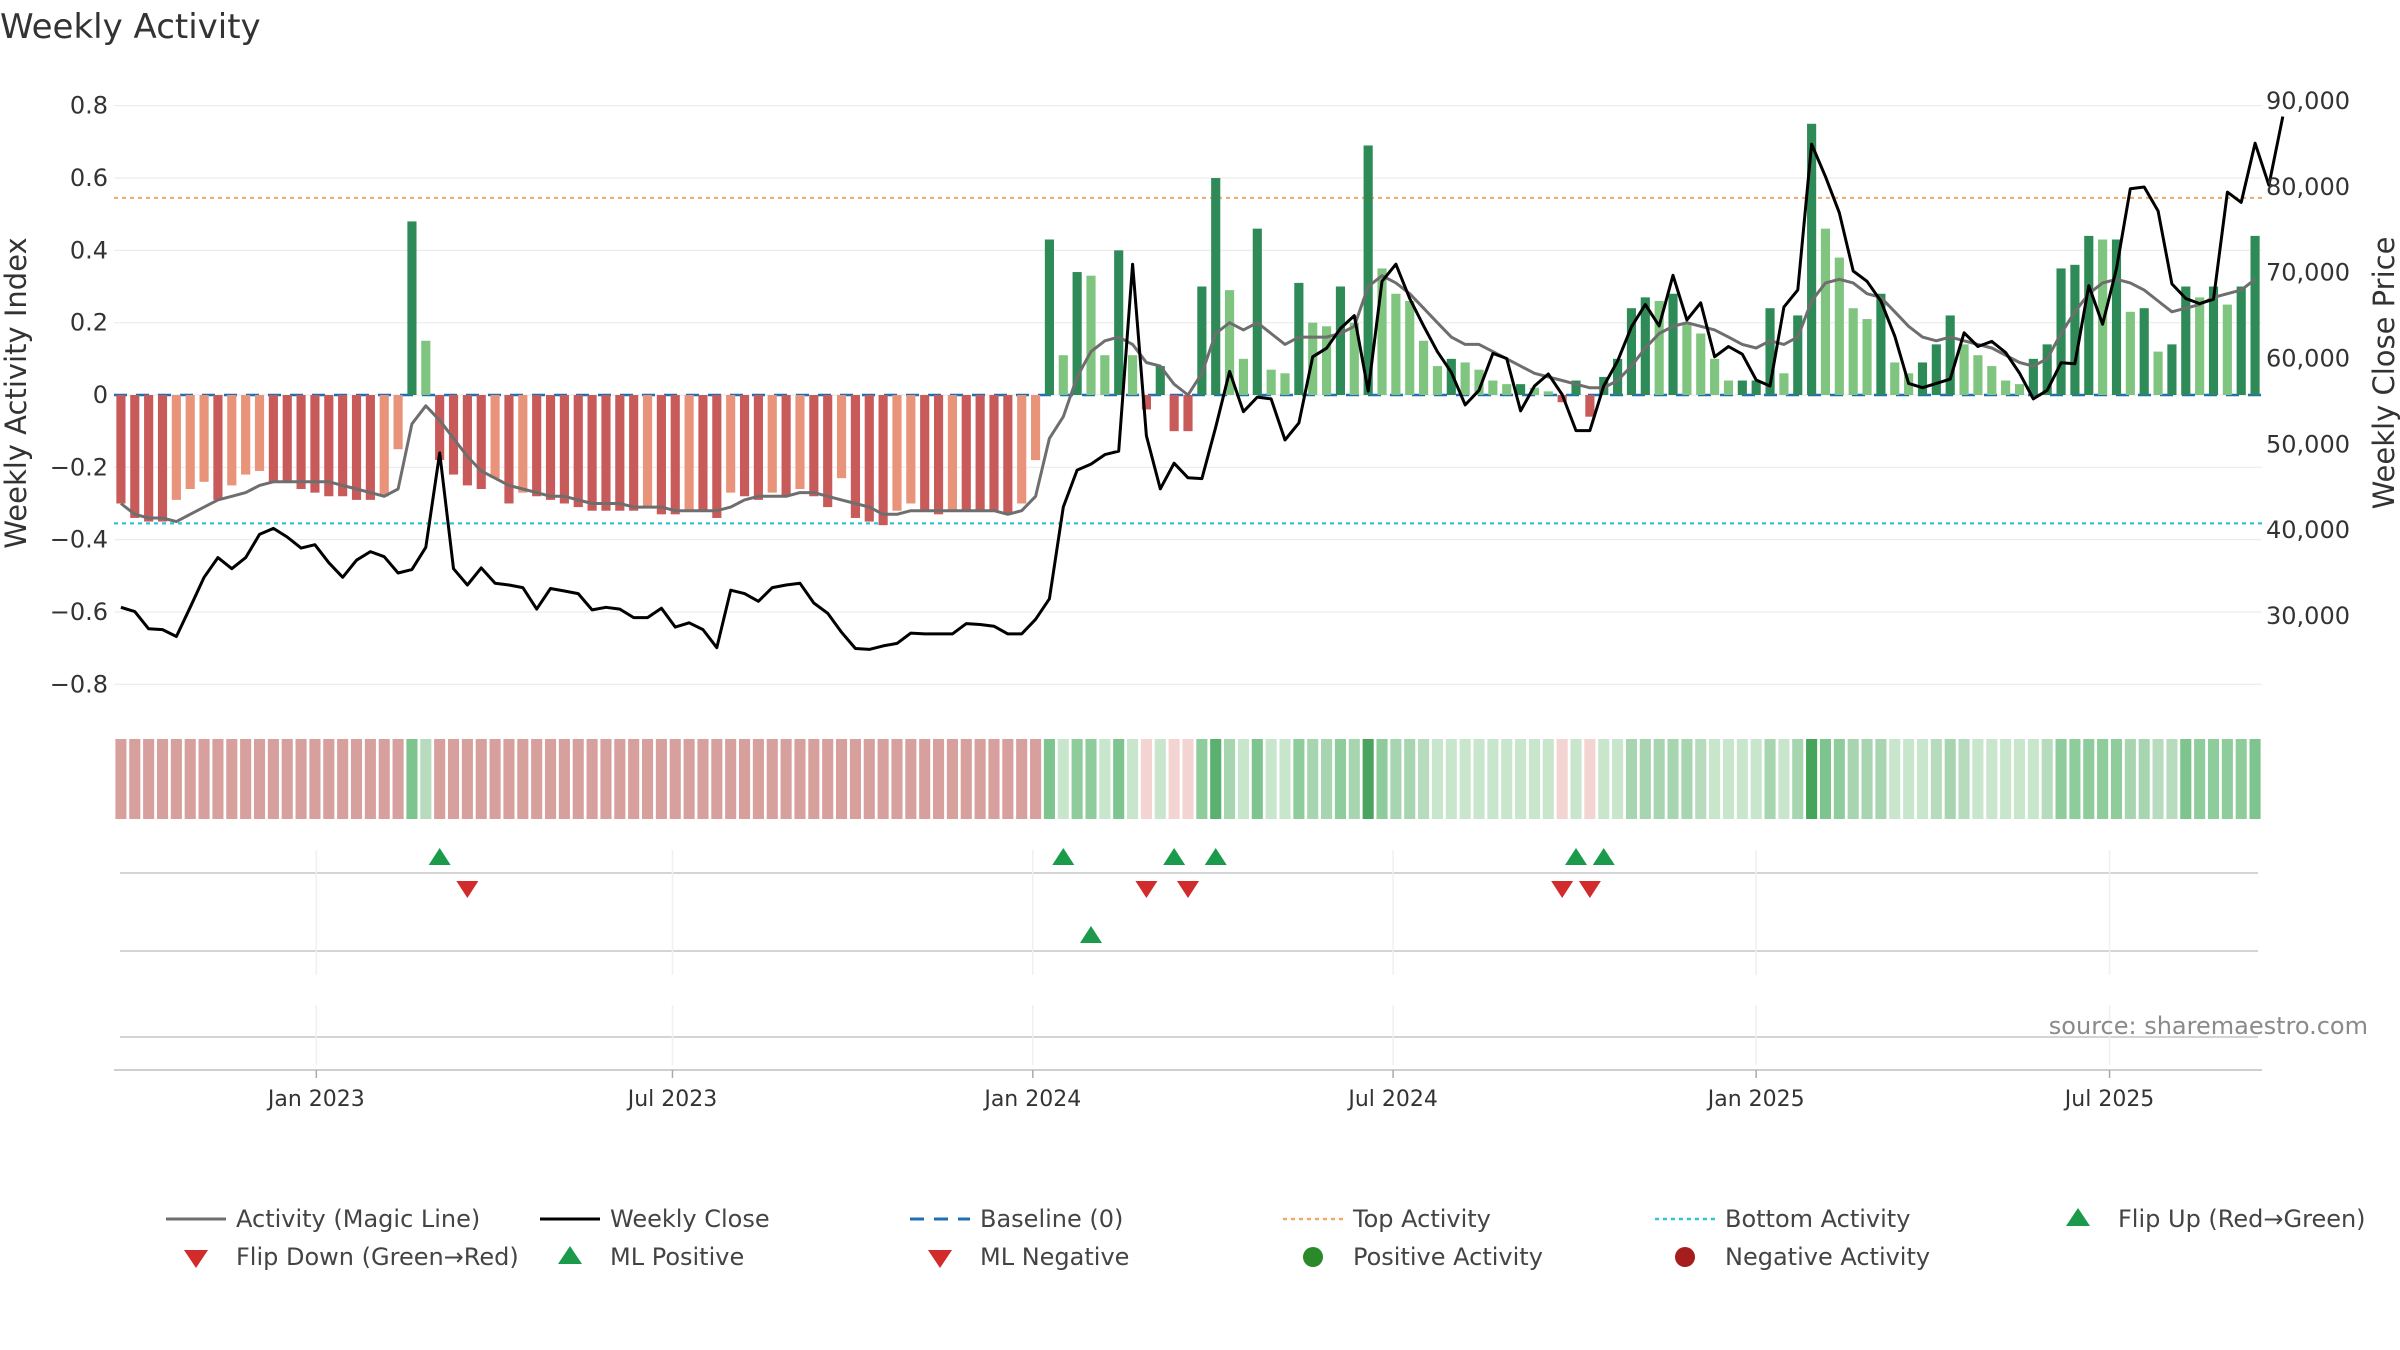  Describe the element at coordinates (315, 1099) in the screenshot. I see `x-tick-label: Jan 2023` at that location.